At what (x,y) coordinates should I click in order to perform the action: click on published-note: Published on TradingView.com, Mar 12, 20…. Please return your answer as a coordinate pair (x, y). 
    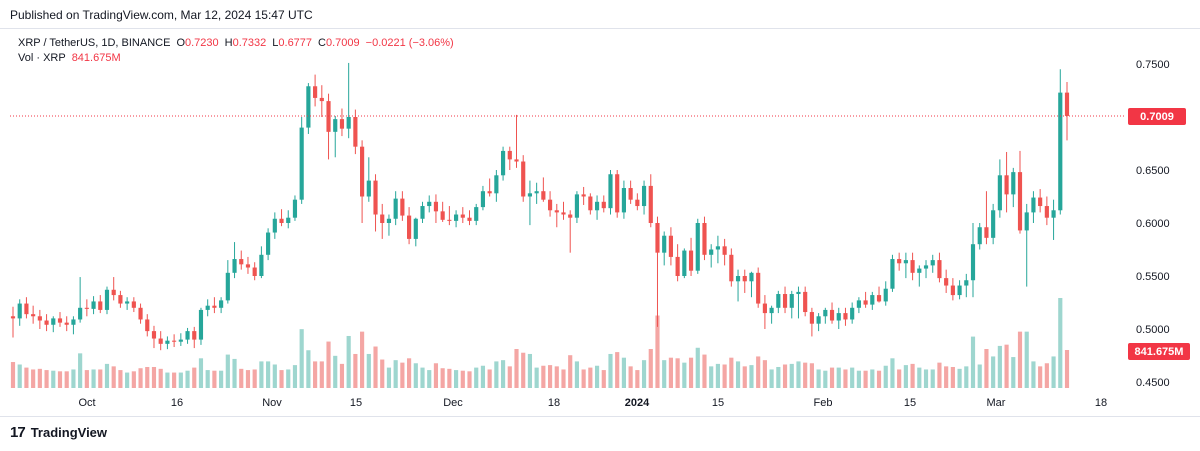
    Looking at the image, I should click on (161, 15).